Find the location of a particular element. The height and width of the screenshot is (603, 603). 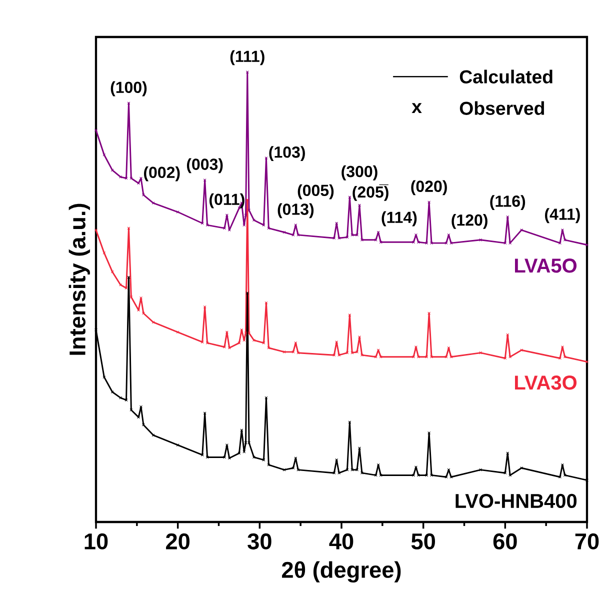

x-tick-label: 30 is located at coordinates (260, 541).